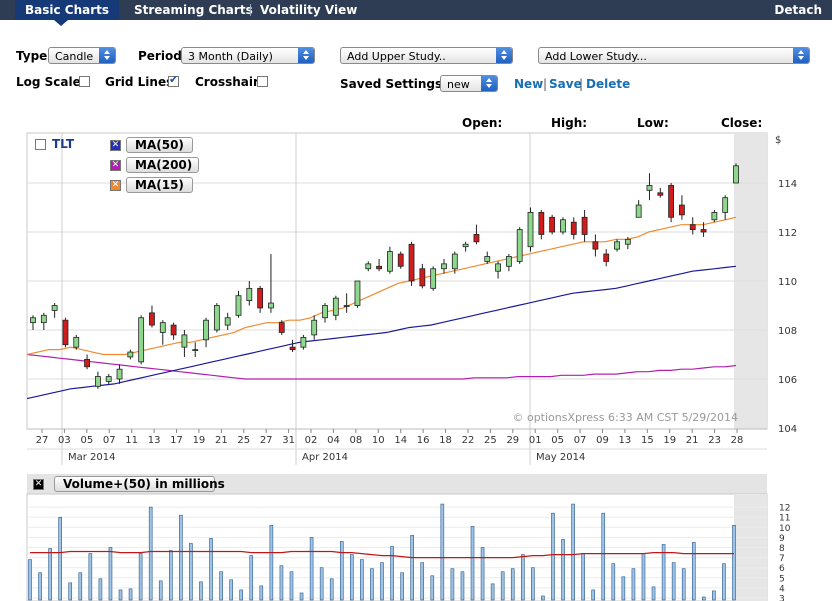  What do you see at coordinates (742, 123) in the screenshot?
I see `close-label: Close:` at bounding box center [742, 123].